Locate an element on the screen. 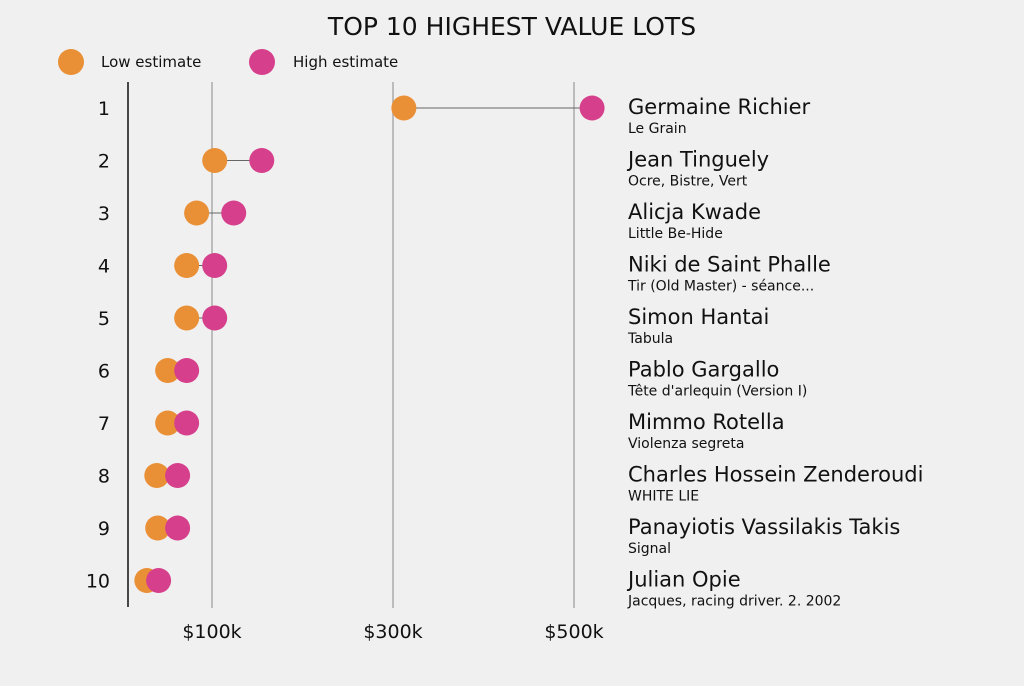 The image size is (1024, 686). artist-name: Julian Opie is located at coordinates (683, 580).